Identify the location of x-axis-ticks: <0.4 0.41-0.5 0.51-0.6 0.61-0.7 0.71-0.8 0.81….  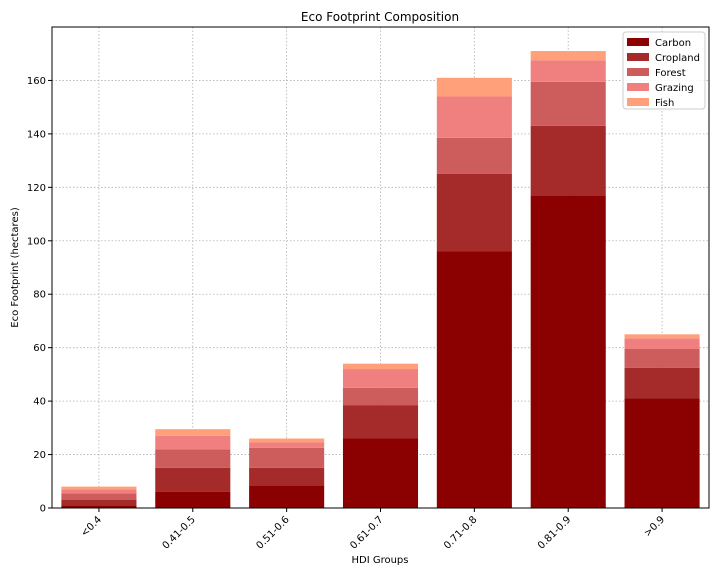
(373, 530).